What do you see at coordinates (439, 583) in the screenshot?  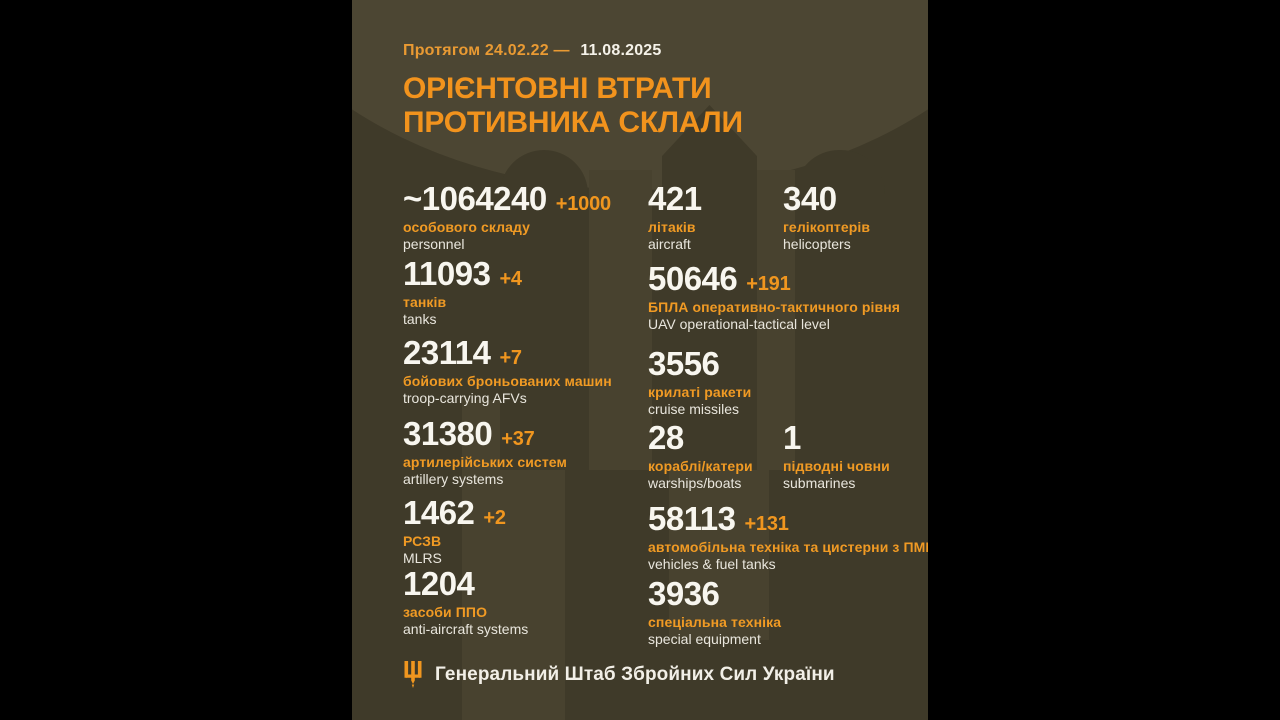 I see `stat-value: 1204` at bounding box center [439, 583].